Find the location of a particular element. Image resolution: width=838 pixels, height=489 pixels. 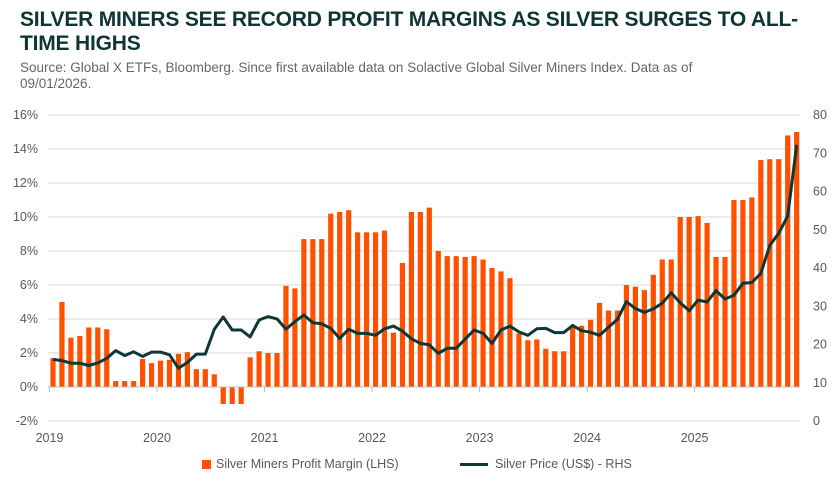

legend-swatch-line is located at coordinates (474, 464).